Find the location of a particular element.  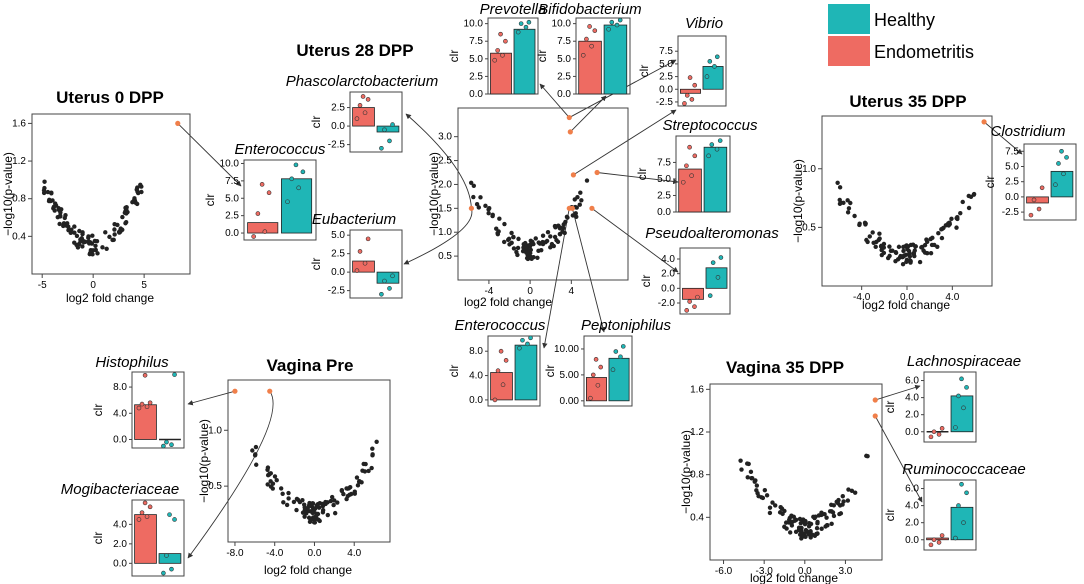

barplot-u28-phascolarctobacterium: Phascolarctobacterium -2.5 0.0 2.5 clr is located at coordinates (362, 113).